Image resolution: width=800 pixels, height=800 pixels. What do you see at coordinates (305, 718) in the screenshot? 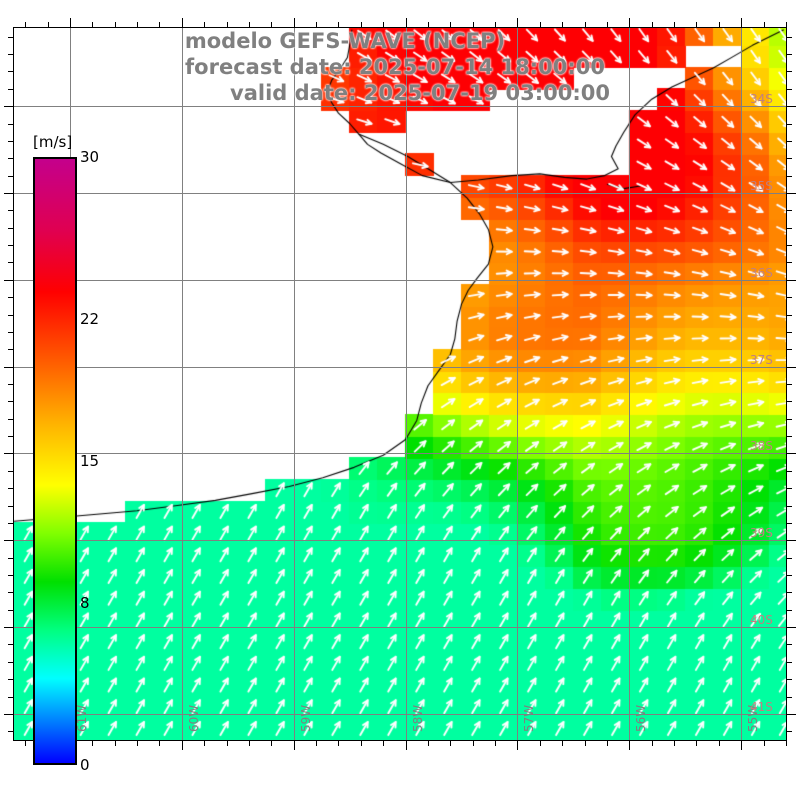
I see `lon-label-59W: 59W` at bounding box center [305, 718].